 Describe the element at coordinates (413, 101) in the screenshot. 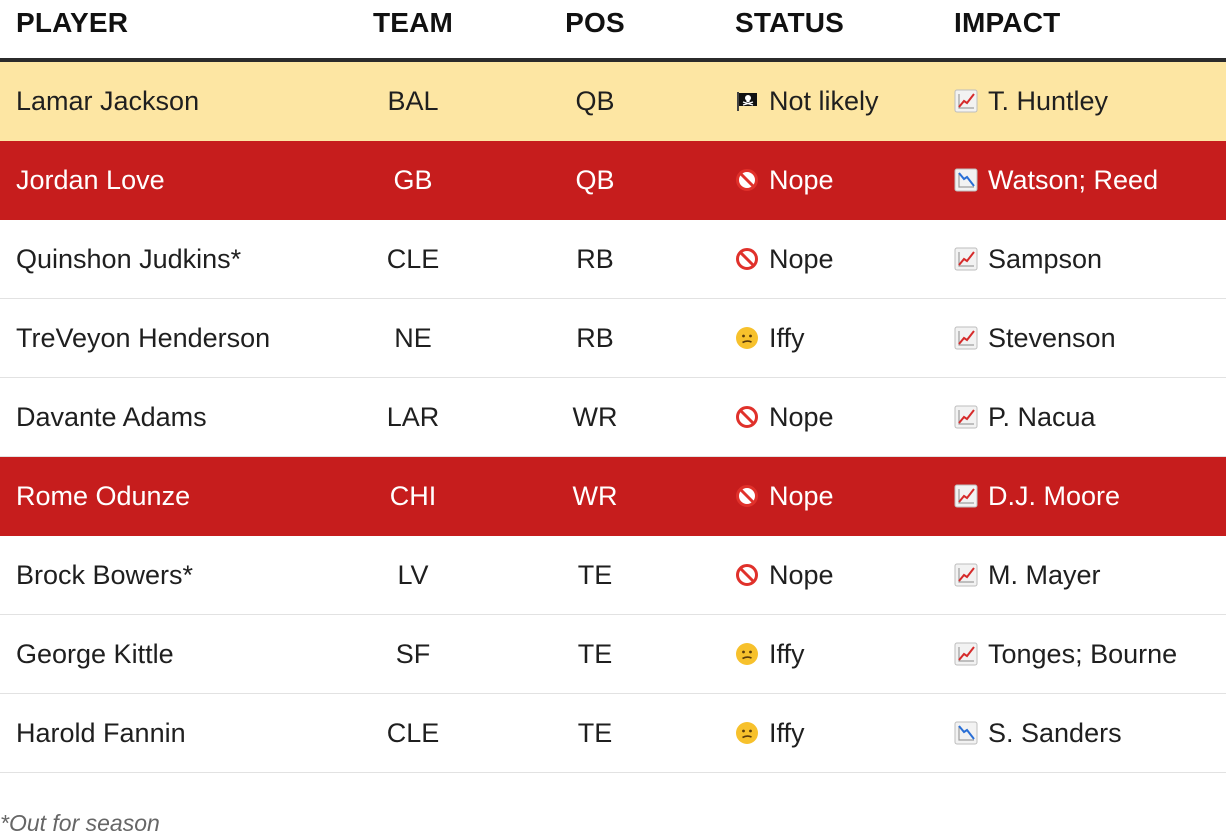

I see `team-code: BAL` at that location.